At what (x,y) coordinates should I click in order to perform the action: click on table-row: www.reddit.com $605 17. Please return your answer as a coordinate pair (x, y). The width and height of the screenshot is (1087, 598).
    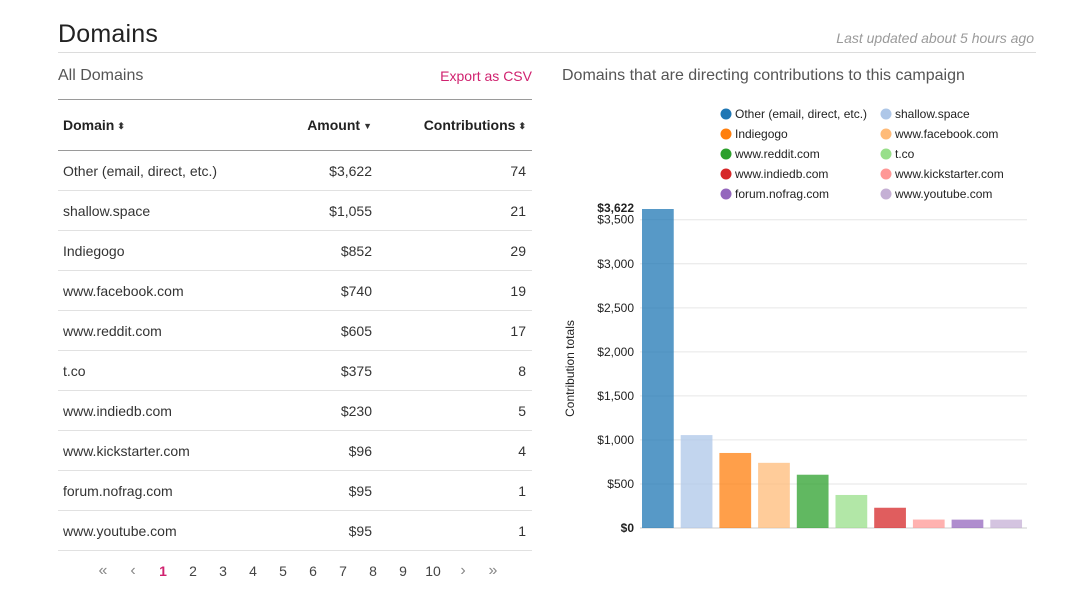
    Looking at the image, I should click on (295, 331).